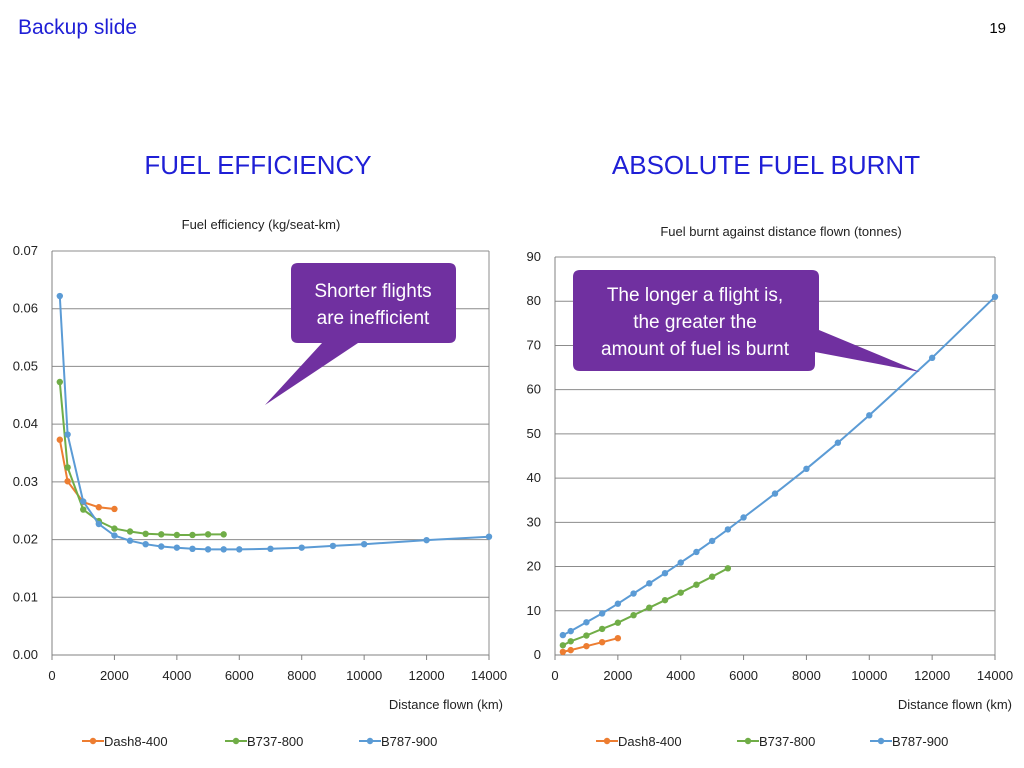 The image size is (1024, 768). I want to click on y-tick-label: 0.06, so click(25, 308).